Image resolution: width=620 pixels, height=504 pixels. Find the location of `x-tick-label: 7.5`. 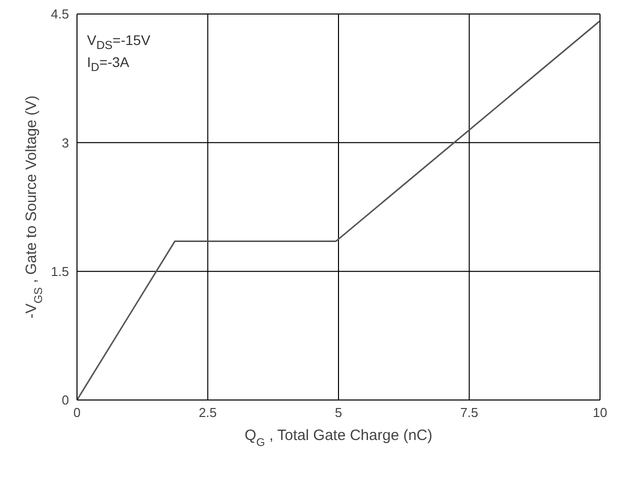

x-tick-label: 7.5 is located at coordinates (469, 412).